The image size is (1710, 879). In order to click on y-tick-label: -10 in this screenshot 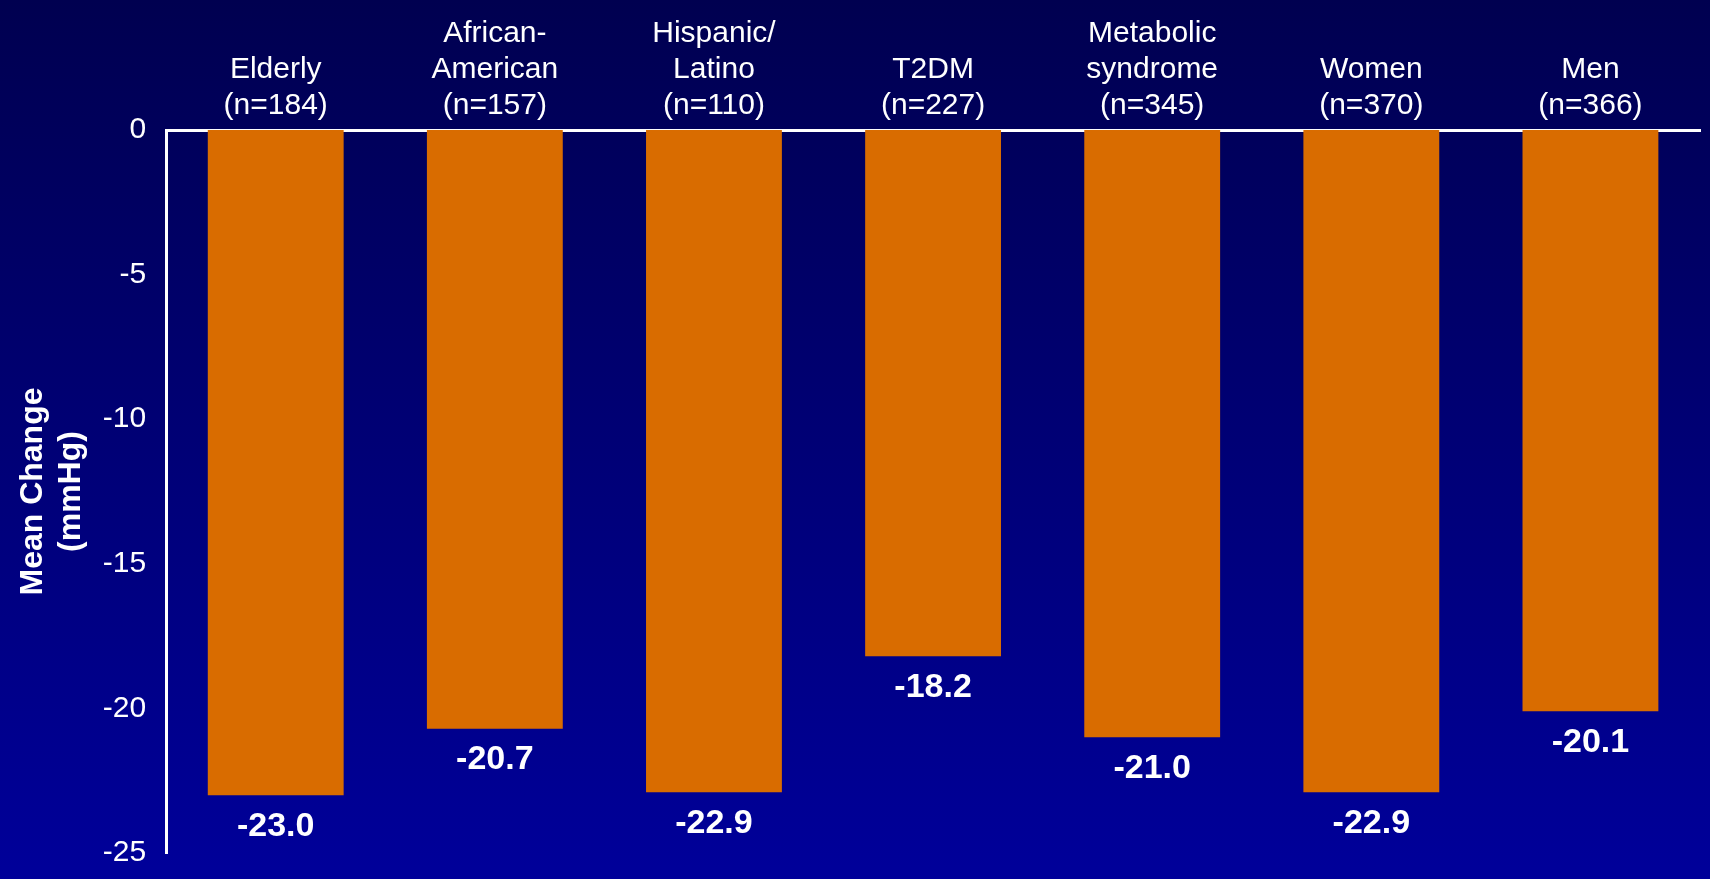, I will do `click(124, 417)`.